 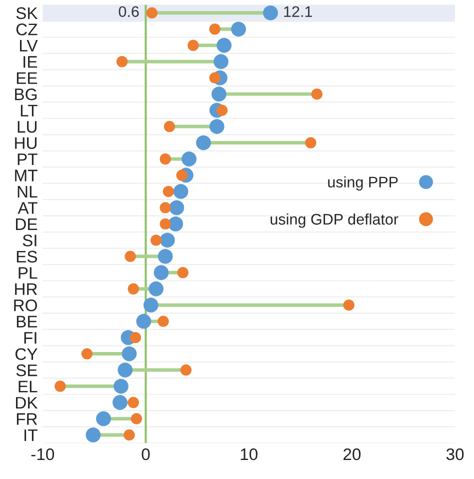 What do you see at coordinates (27, 370) in the screenshot?
I see `y-tick-label: SE` at bounding box center [27, 370].